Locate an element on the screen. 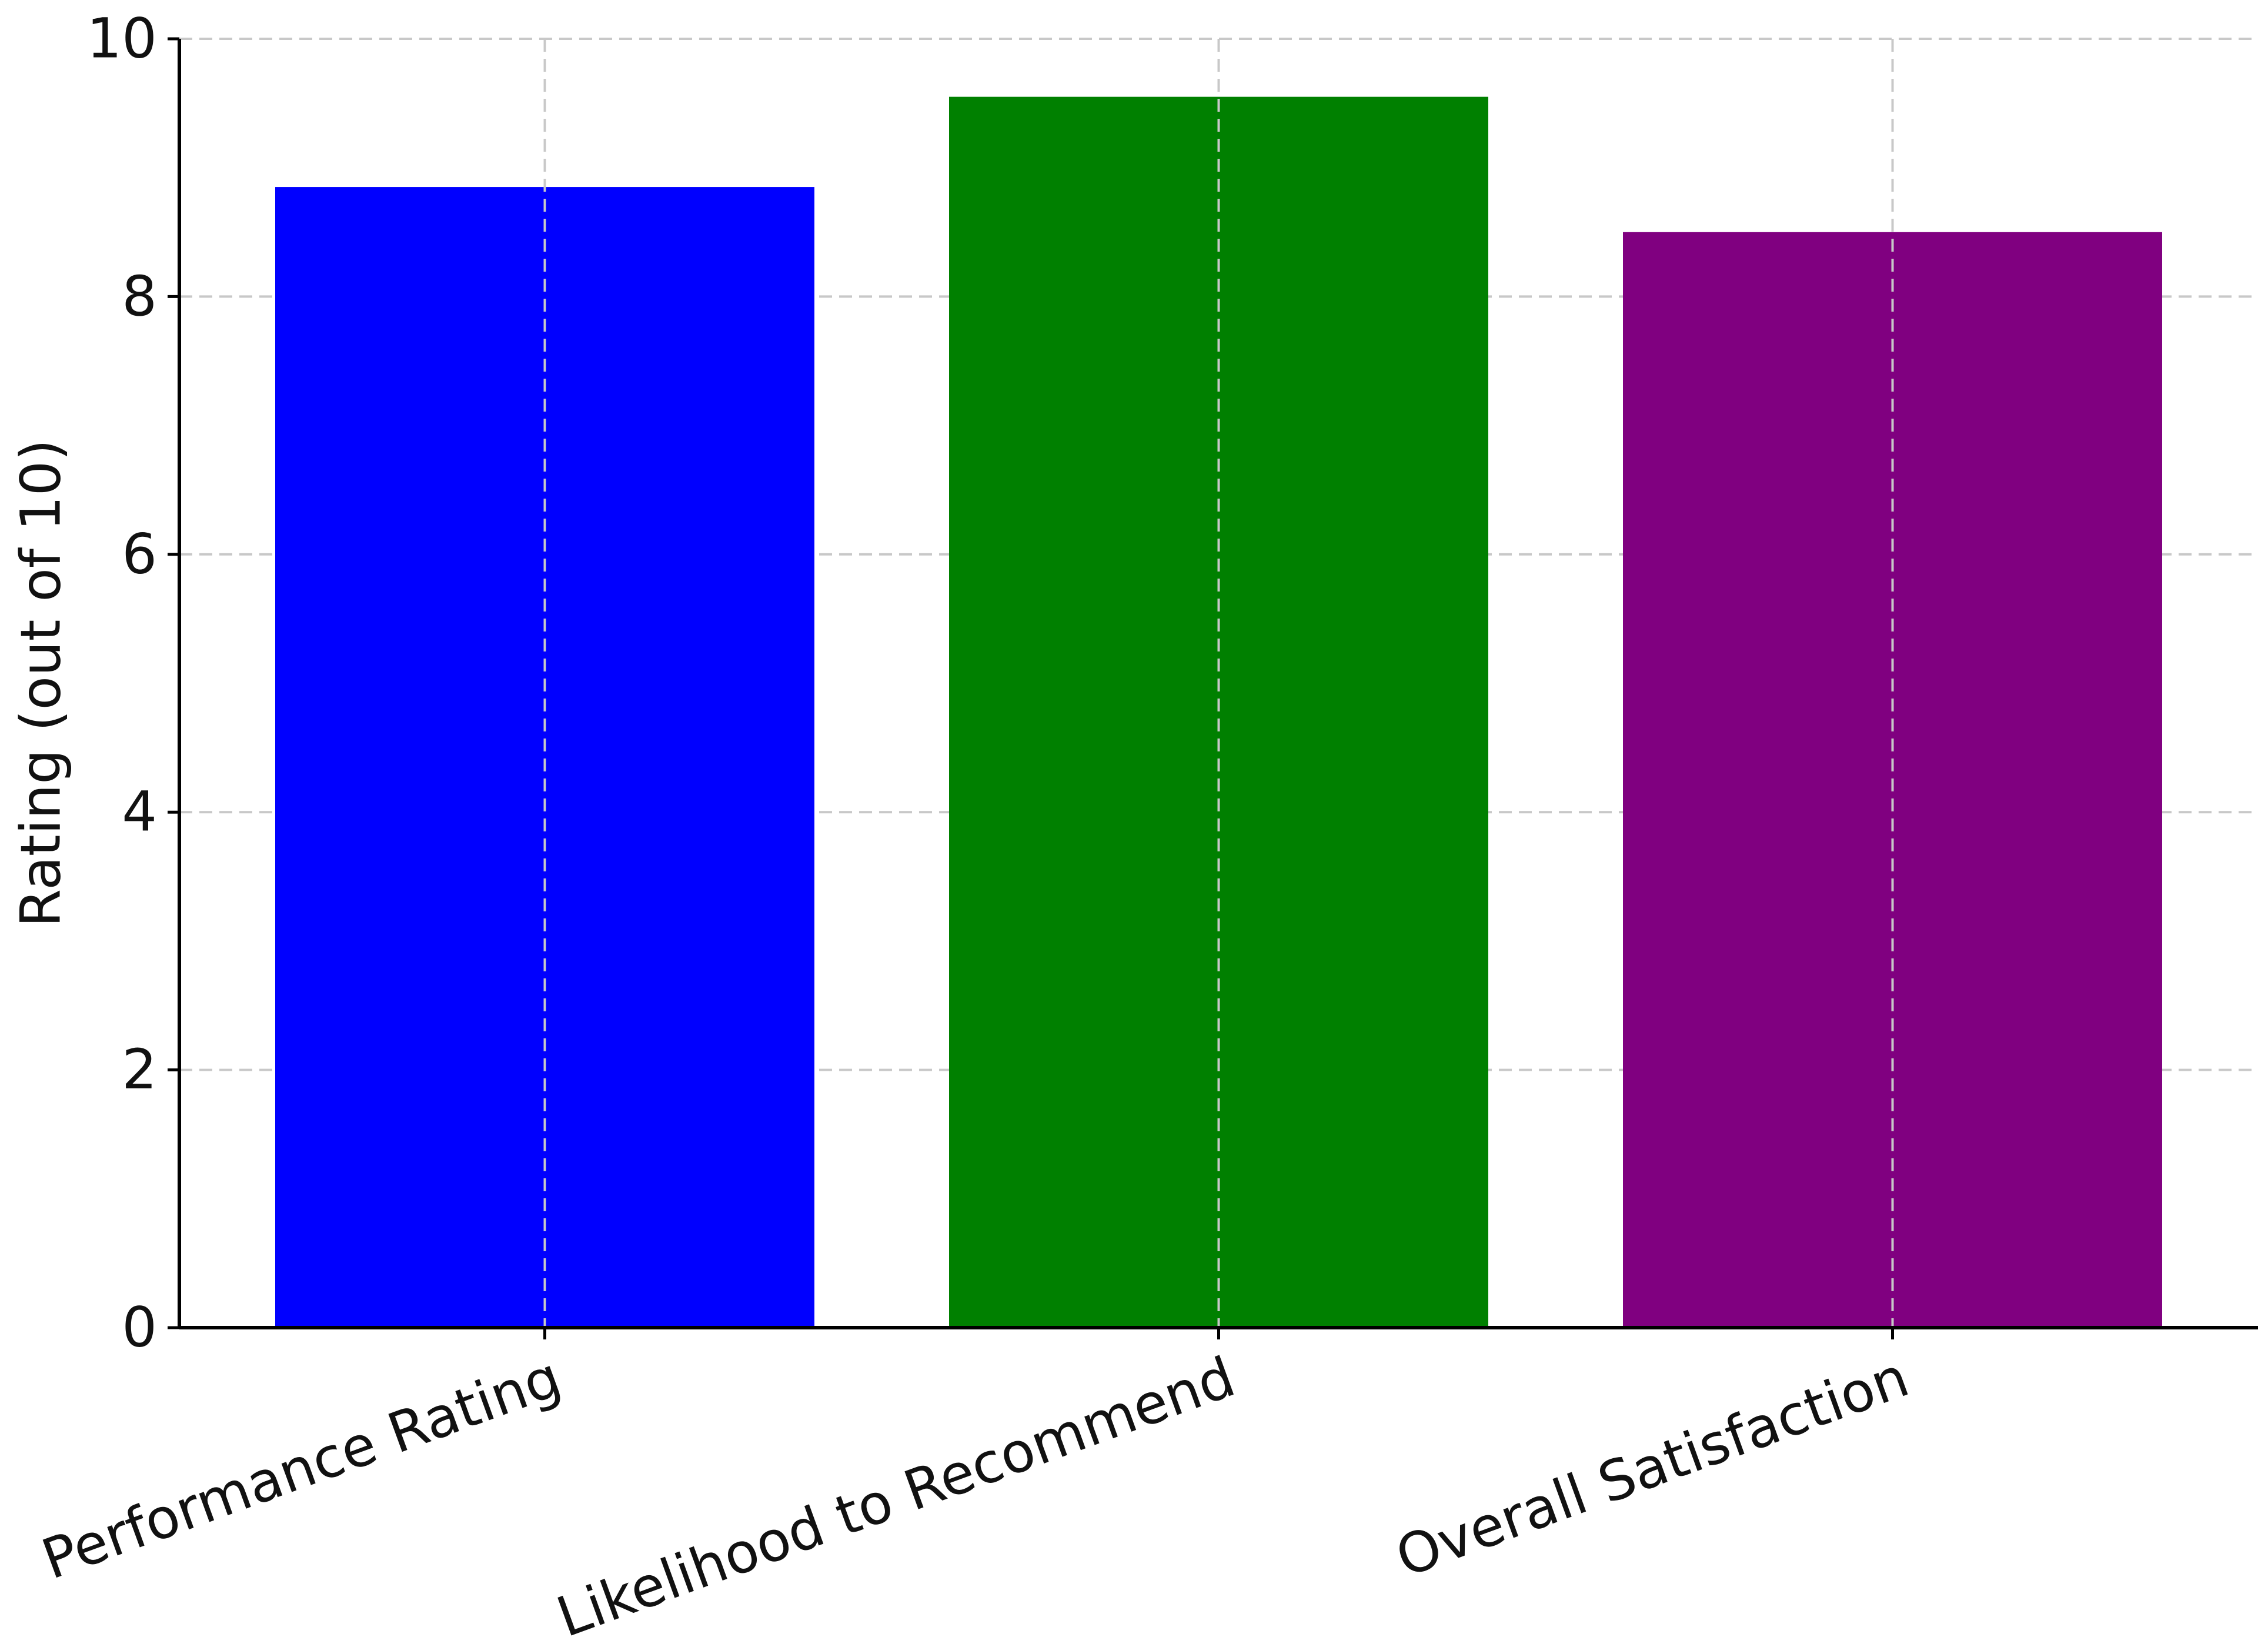  y-tick-label-4: 4 is located at coordinates (139, 812).